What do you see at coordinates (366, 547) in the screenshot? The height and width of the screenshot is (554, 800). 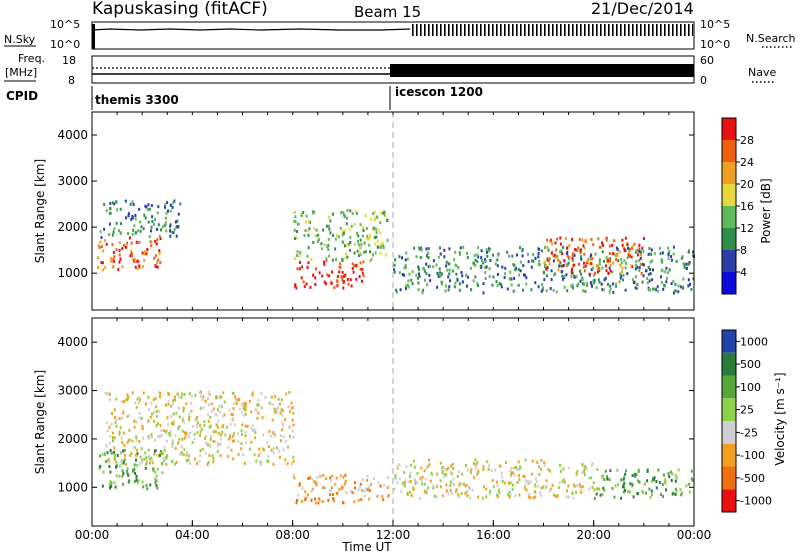 I see `velocity-xlabel: Time UT` at bounding box center [366, 547].